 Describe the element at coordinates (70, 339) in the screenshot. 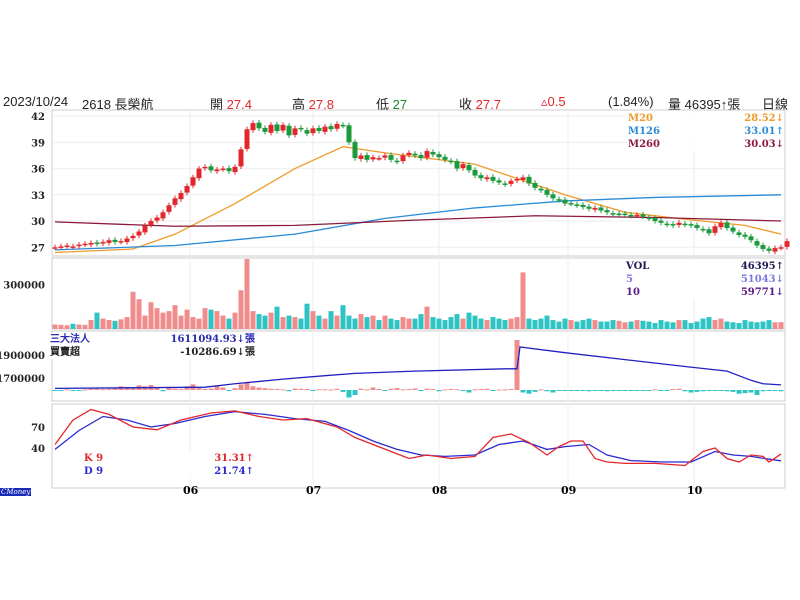

I see `legend-name: 三大法人` at that location.